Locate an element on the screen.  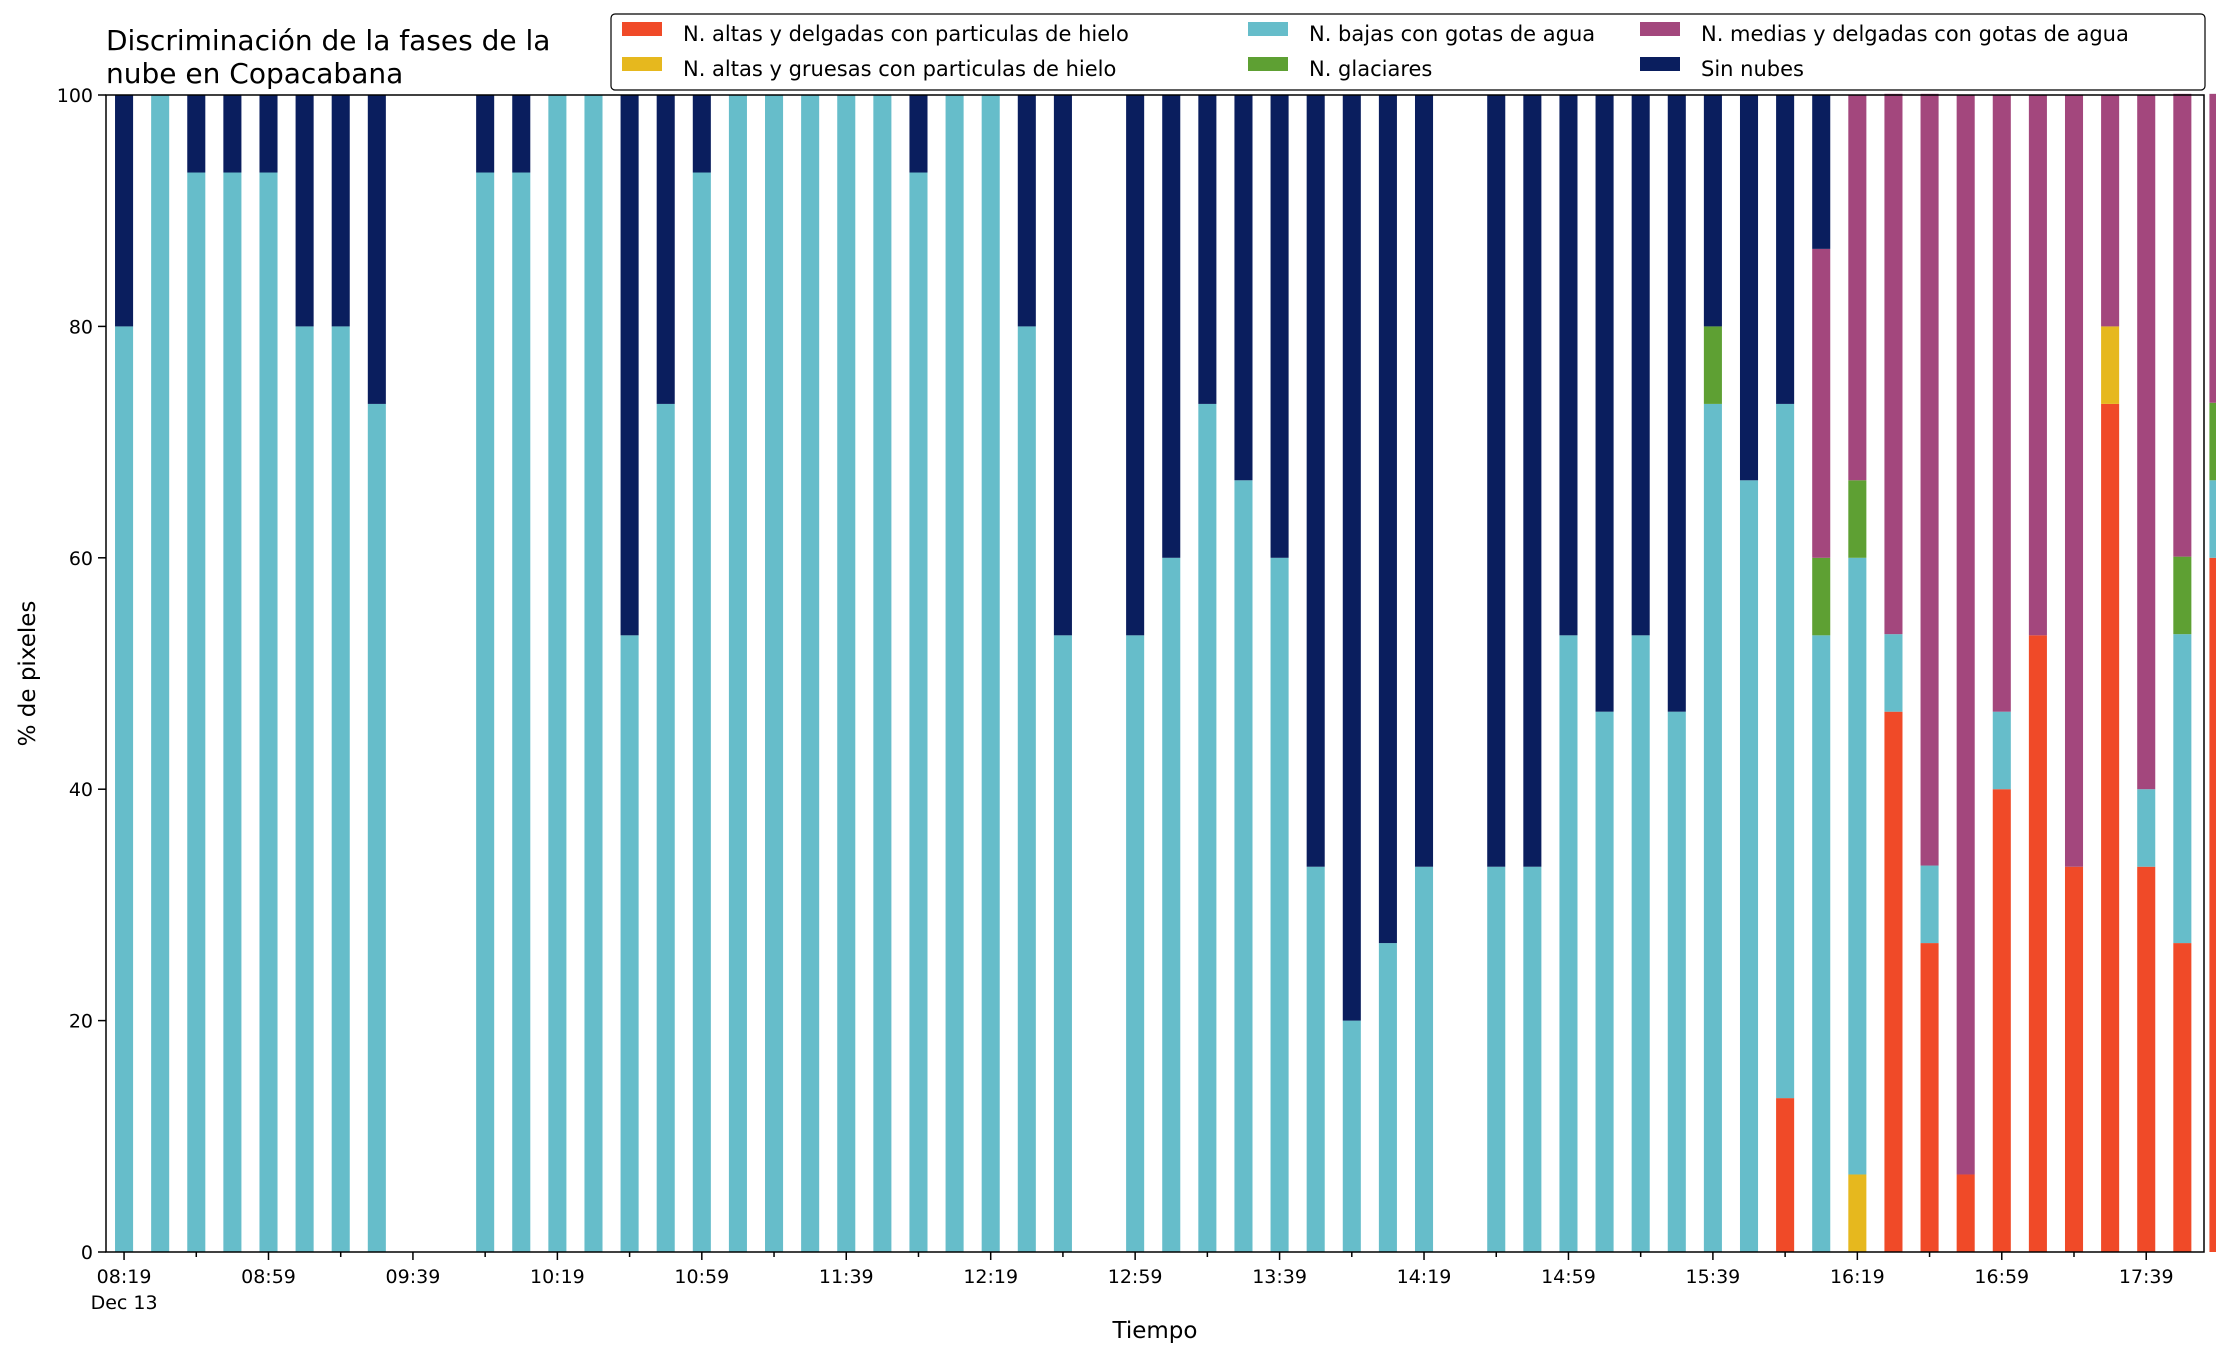
x-tick-date-label: Dec 13 is located at coordinates (124, 1303).